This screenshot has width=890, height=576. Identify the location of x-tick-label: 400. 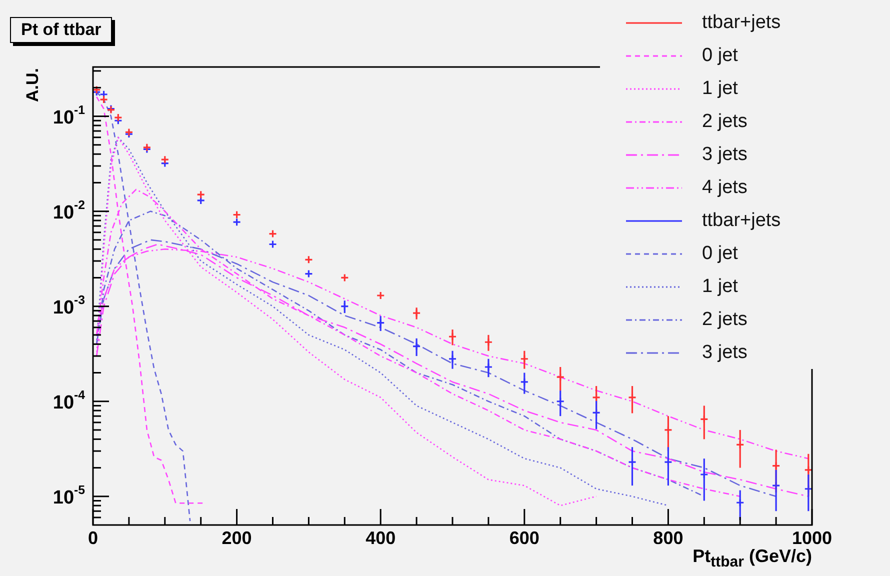
(381, 538).